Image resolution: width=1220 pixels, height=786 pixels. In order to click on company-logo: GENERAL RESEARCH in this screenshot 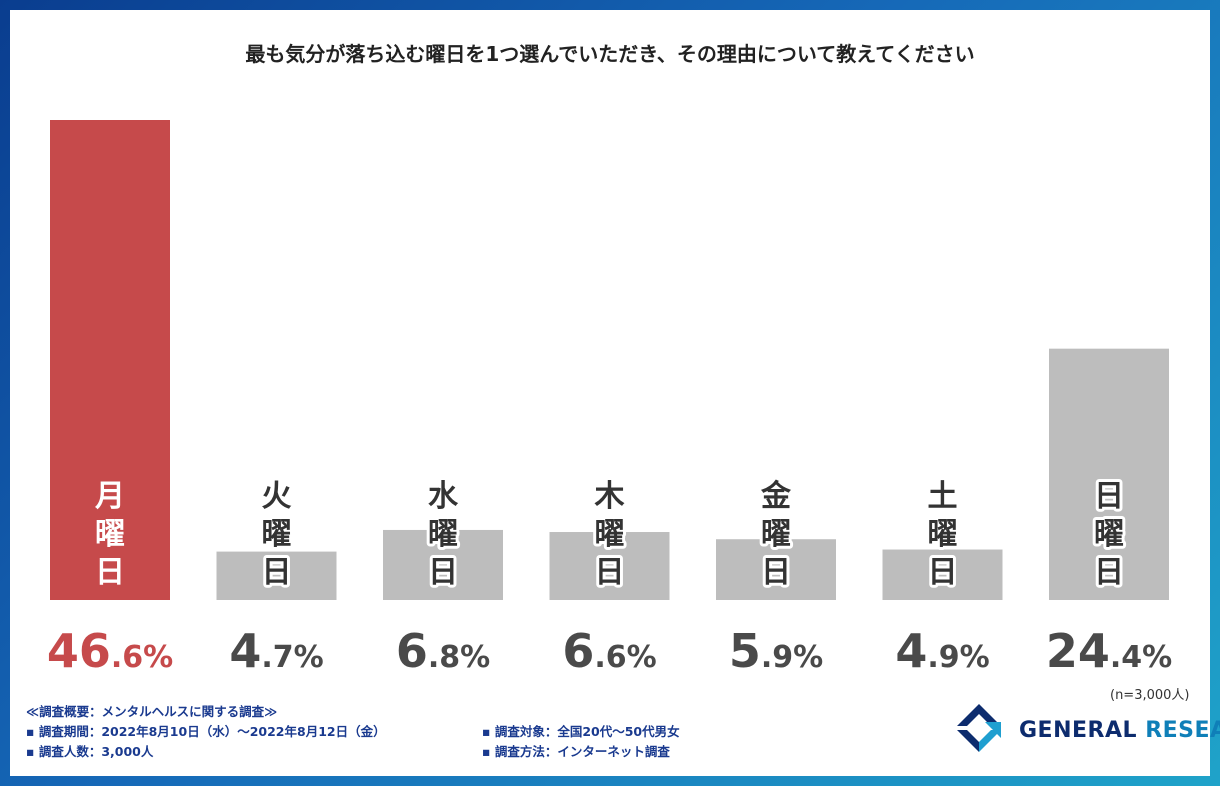, I will do `click(1087, 730)`.